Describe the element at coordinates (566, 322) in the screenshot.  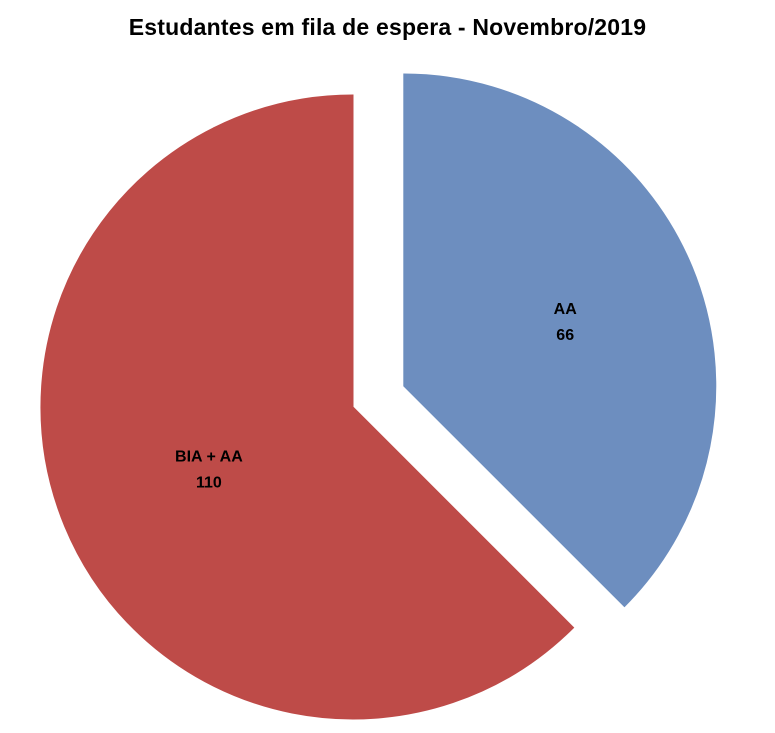
I see `pie-slice-label-aa: AA 66` at that location.